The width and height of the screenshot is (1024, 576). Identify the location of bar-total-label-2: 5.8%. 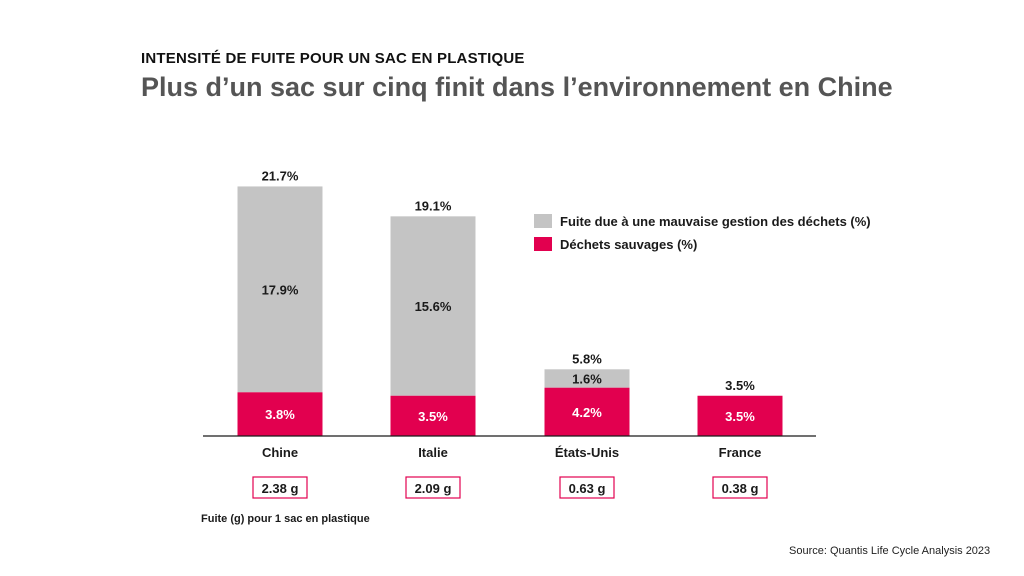
(587, 358).